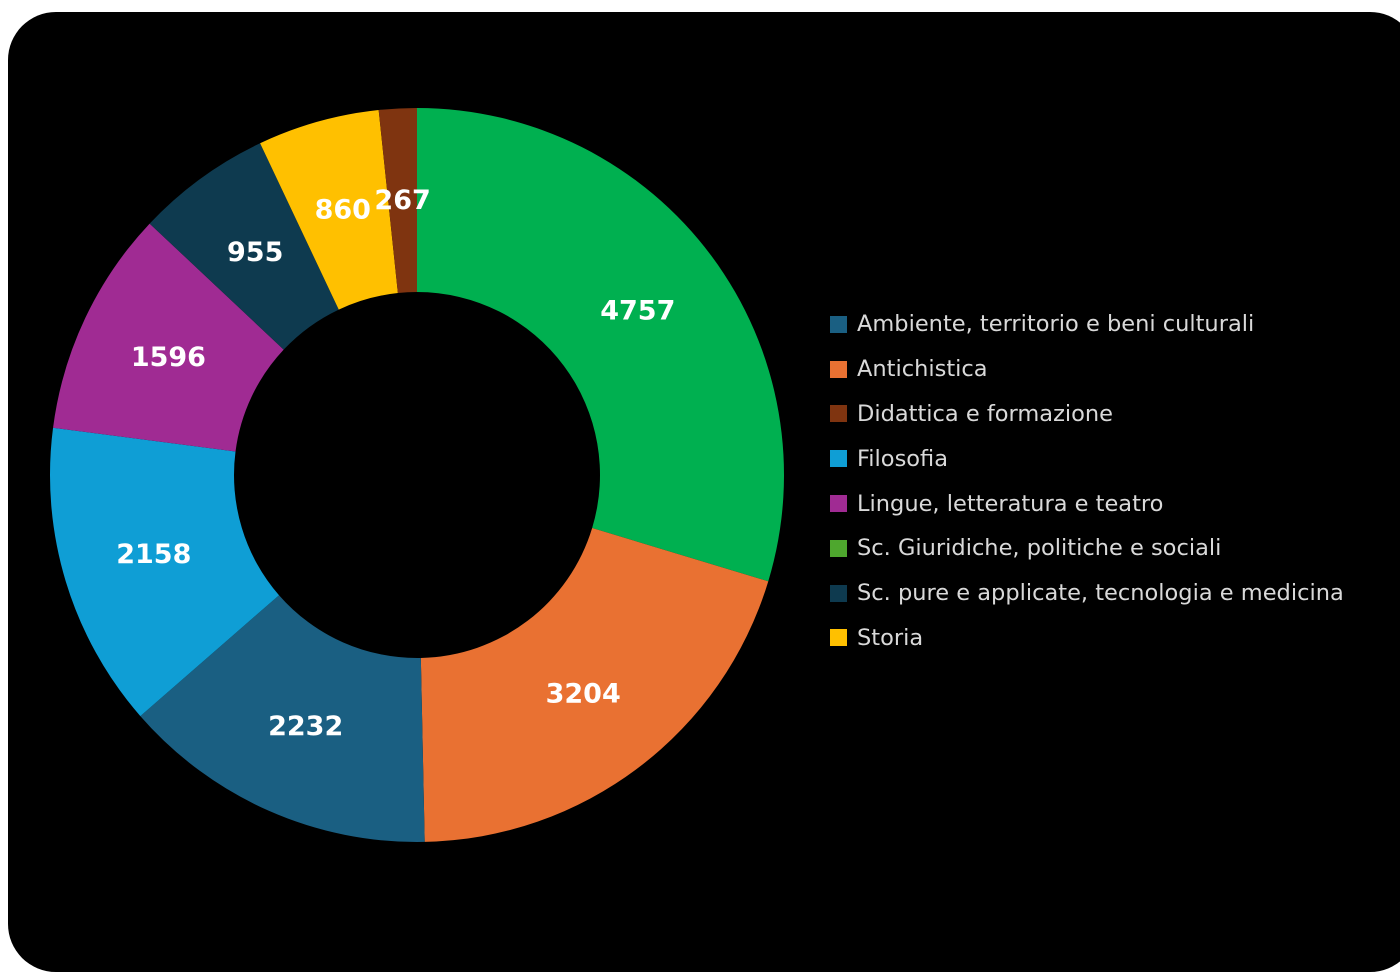 This screenshot has width=1400, height=972. Describe the element at coordinates (1056, 324) in the screenshot. I see `legend-label: Ambiente, territorio e beni culturali` at that location.